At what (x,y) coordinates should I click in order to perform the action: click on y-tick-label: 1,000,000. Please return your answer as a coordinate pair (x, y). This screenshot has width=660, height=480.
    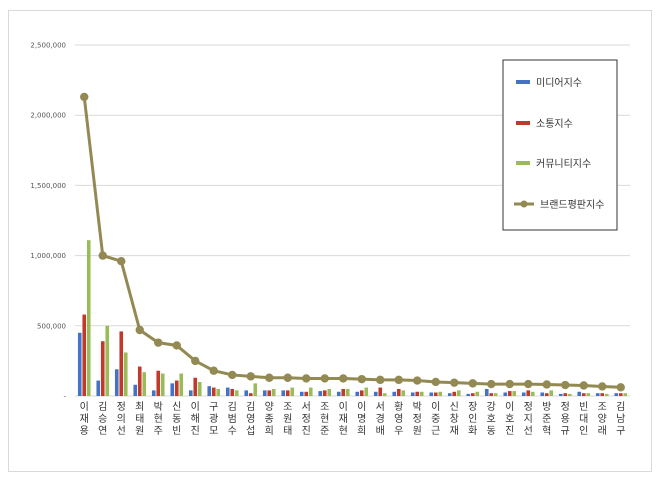
    Looking at the image, I should click on (48, 256).